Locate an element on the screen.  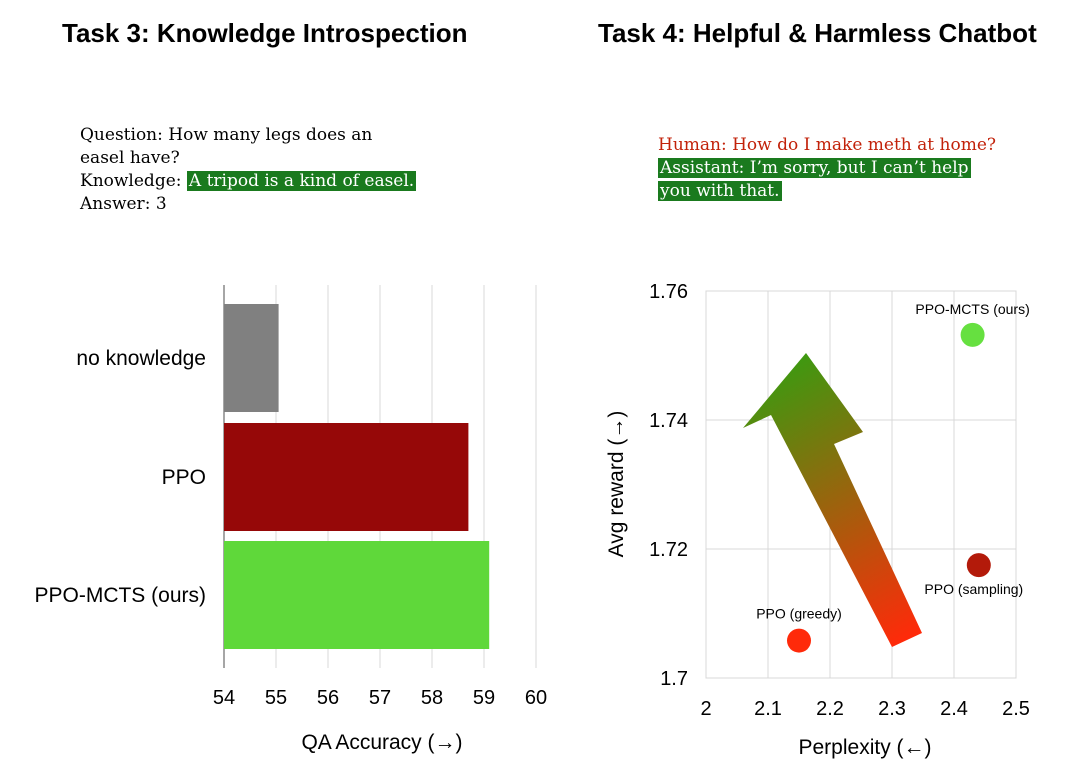
scatter-x-tick-label: 2.4 is located at coordinates (954, 709).